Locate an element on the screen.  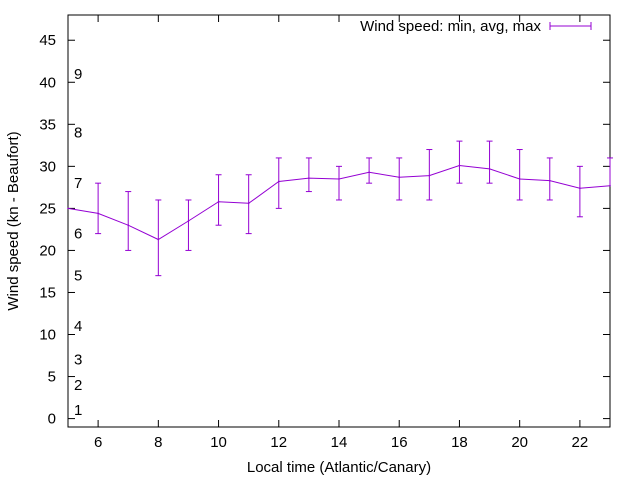
y-tick-label: 20 is located at coordinates (47, 250).